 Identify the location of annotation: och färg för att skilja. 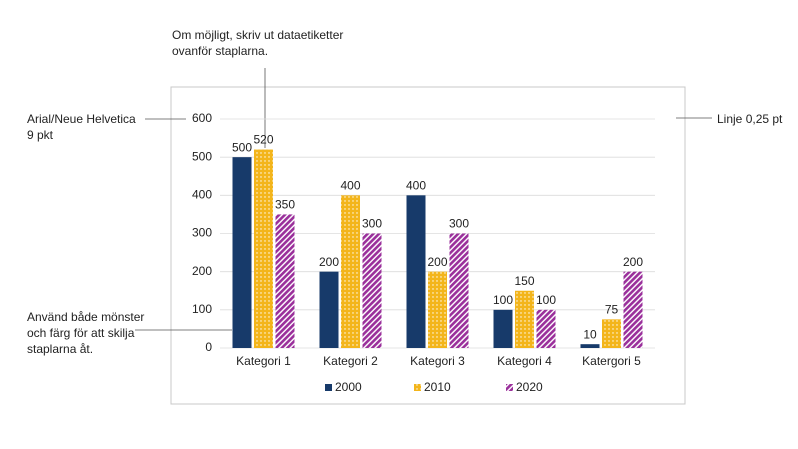
(81, 333).